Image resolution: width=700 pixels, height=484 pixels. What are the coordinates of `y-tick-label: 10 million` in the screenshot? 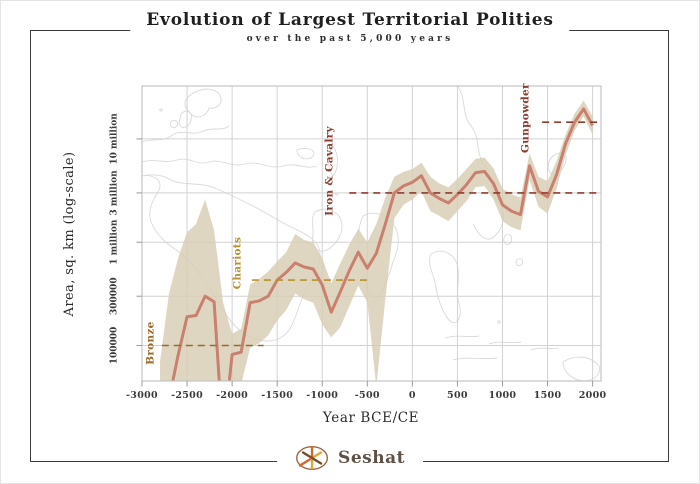 It's located at (115, 139).